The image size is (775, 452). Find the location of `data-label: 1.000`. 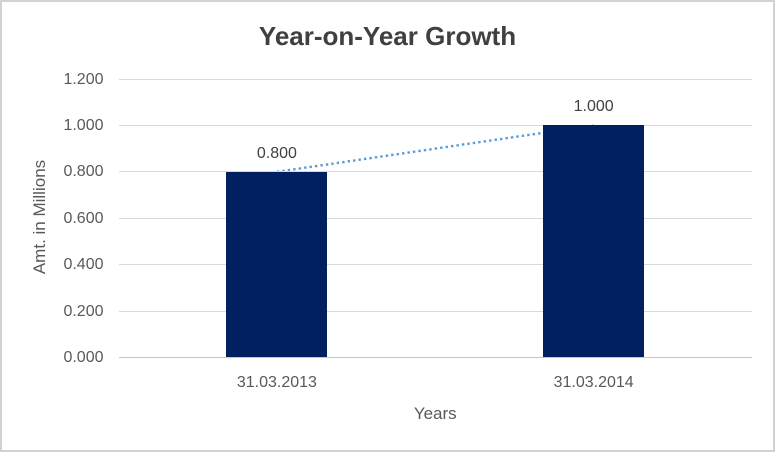

data-label: 1.000 is located at coordinates (593, 107).